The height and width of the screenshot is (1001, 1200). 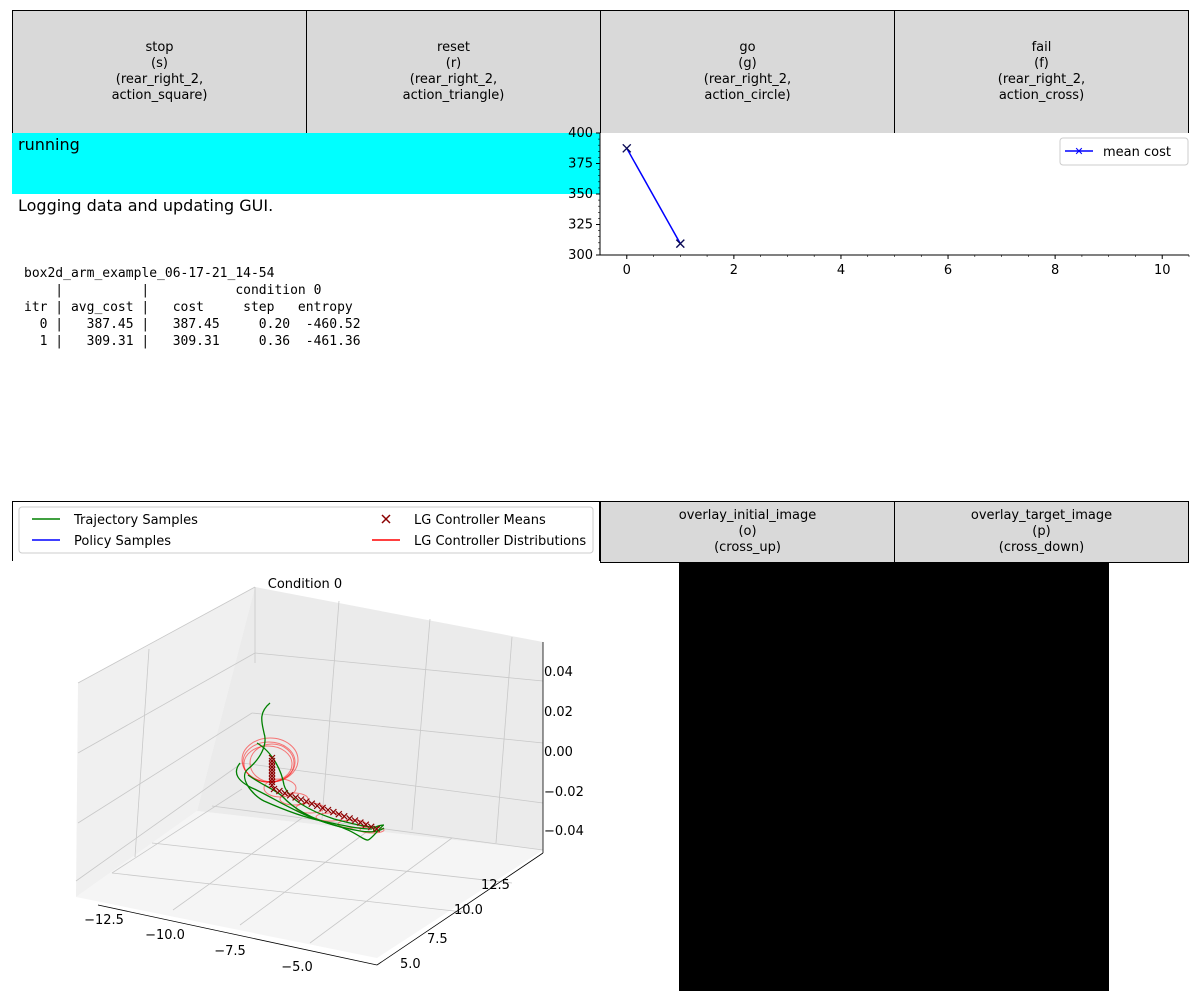 What do you see at coordinates (948, 270) in the screenshot?
I see `cost-x-tick-label: 6` at bounding box center [948, 270].